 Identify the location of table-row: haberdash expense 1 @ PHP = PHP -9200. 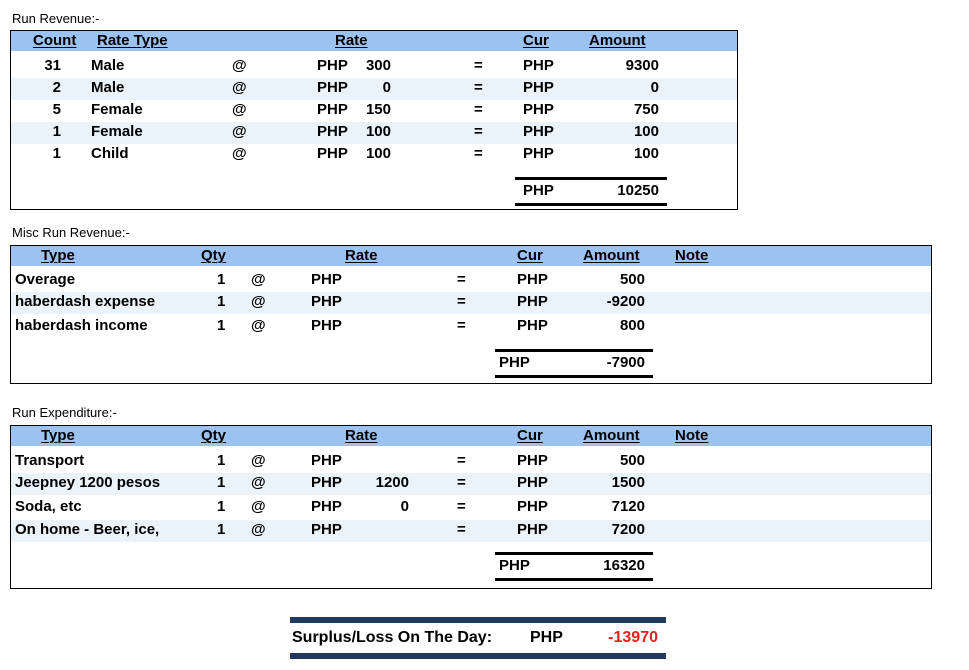
(471, 303).